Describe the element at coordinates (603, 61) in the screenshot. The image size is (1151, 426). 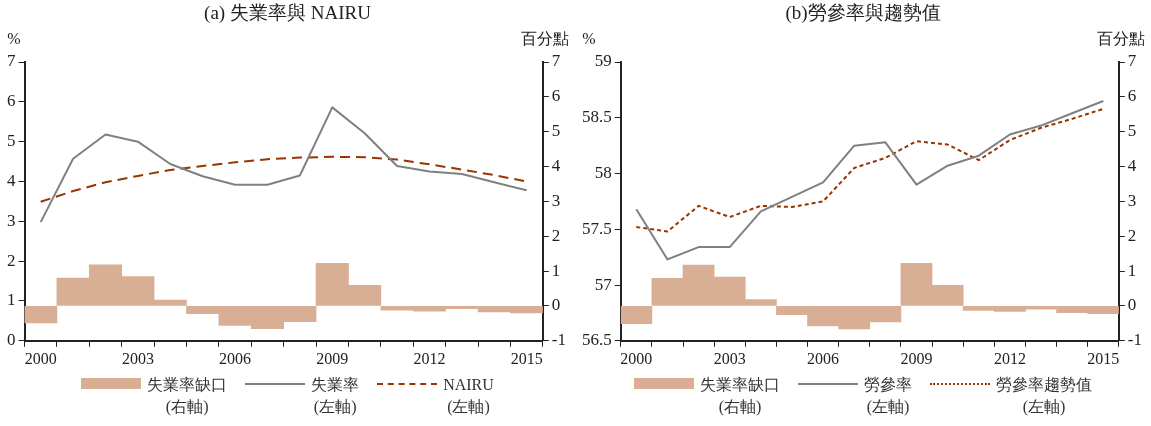
I see `y-tick-label: 59` at that location.